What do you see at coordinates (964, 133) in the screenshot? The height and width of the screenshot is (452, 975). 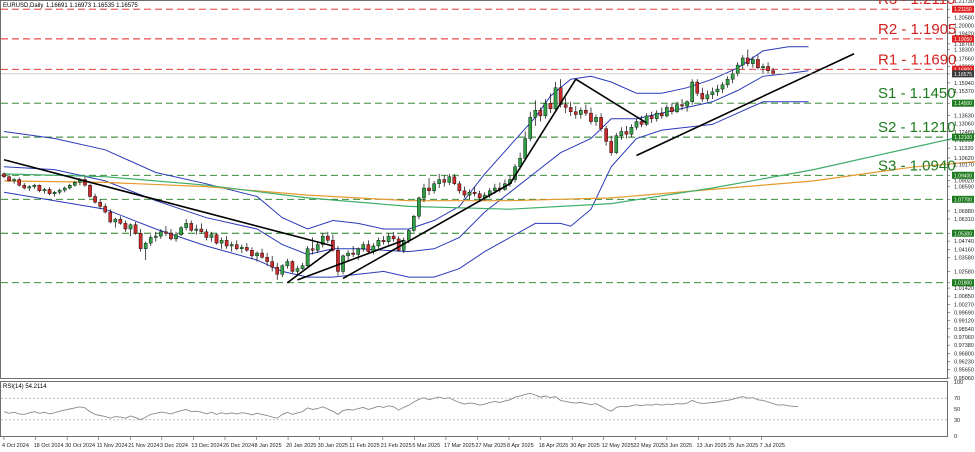 I see `y-tick-label: 1.12480` at bounding box center [964, 133].